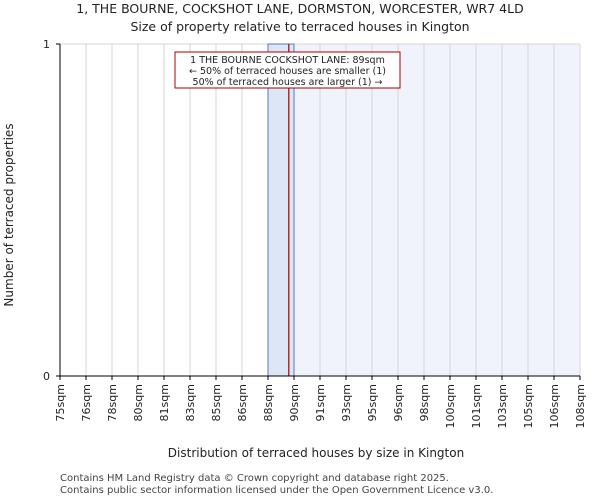  I want to click on x-tick-label: 91sqm, so click(320, 402).